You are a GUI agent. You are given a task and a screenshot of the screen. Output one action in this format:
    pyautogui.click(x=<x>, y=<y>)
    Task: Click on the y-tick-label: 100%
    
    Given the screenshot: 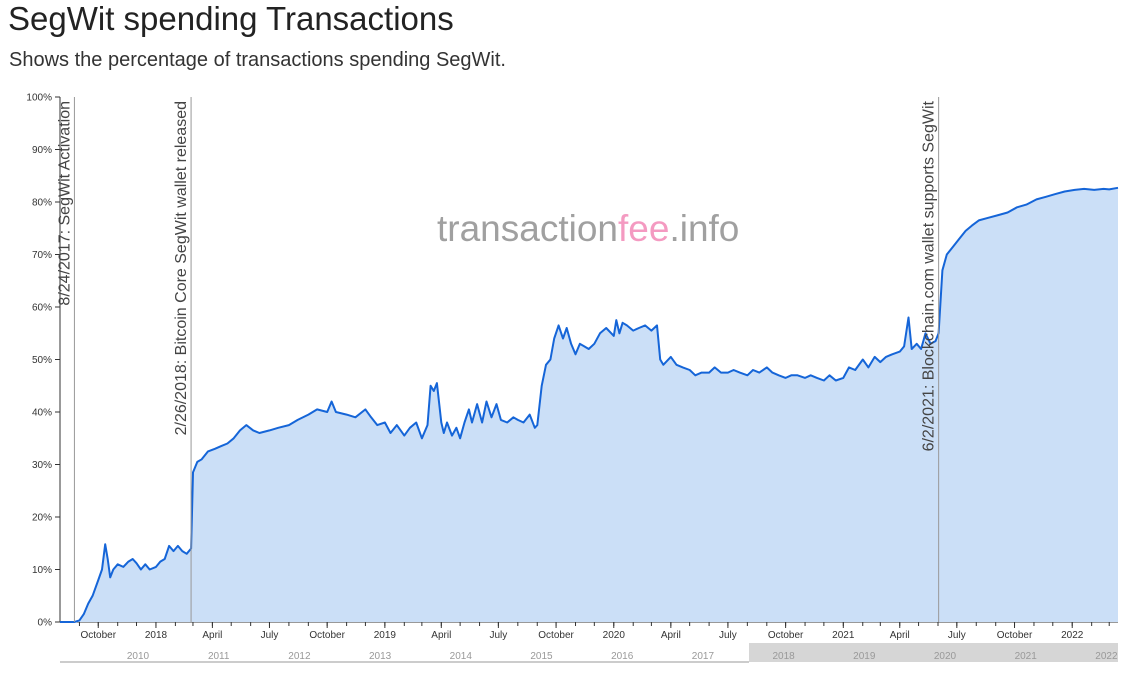 What is the action you would take?
    pyautogui.click(x=39, y=98)
    